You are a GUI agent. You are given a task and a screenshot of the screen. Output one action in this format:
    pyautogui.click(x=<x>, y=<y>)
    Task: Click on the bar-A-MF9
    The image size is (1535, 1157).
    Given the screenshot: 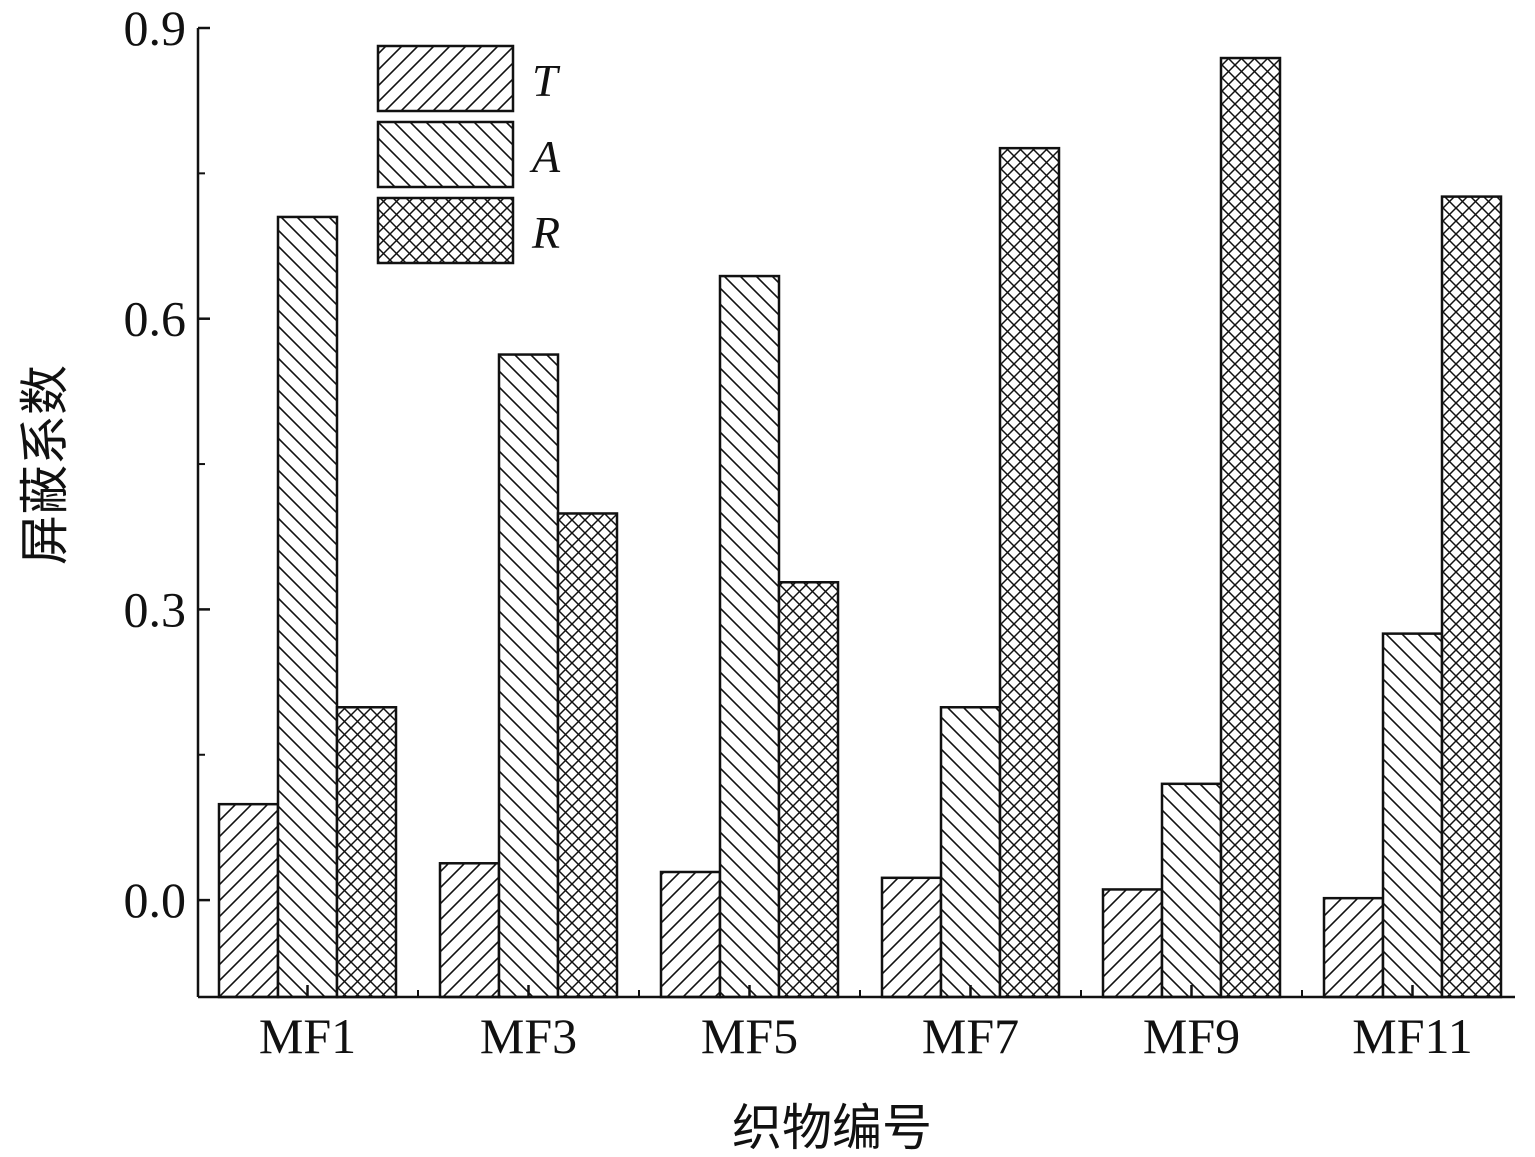 What is the action you would take?
    pyautogui.click(x=1191, y=890)
    